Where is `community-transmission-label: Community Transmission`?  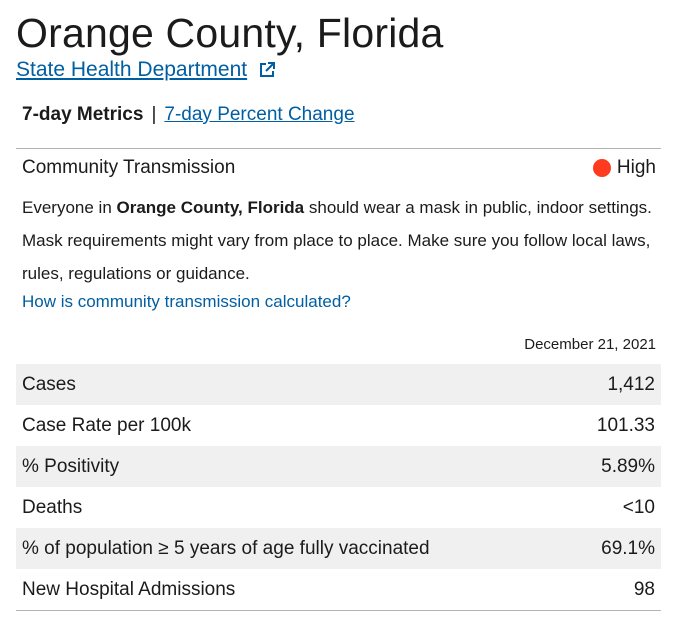 community-transmission-label: Community Transmission is located at coordinates (129, 167).